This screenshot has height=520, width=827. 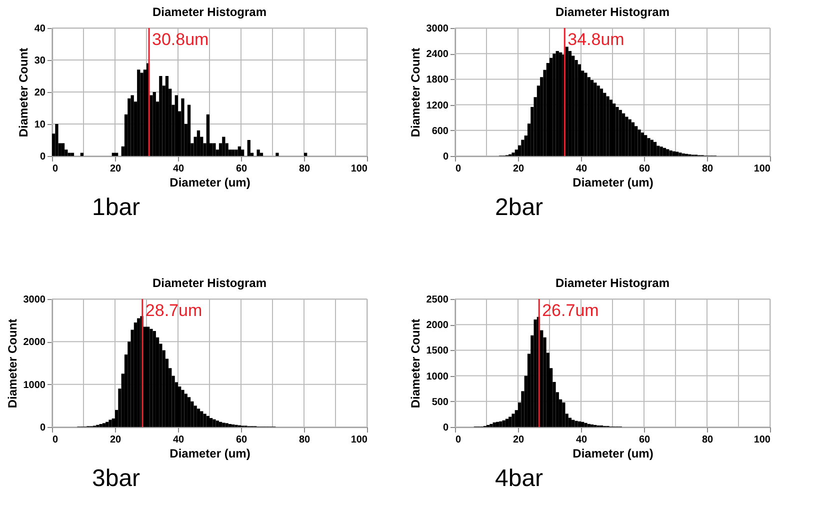 What do you see at coordinates (40, 93) in the screenshot?
I see `y-tick-label: 20` at bounding box center [40, 93].